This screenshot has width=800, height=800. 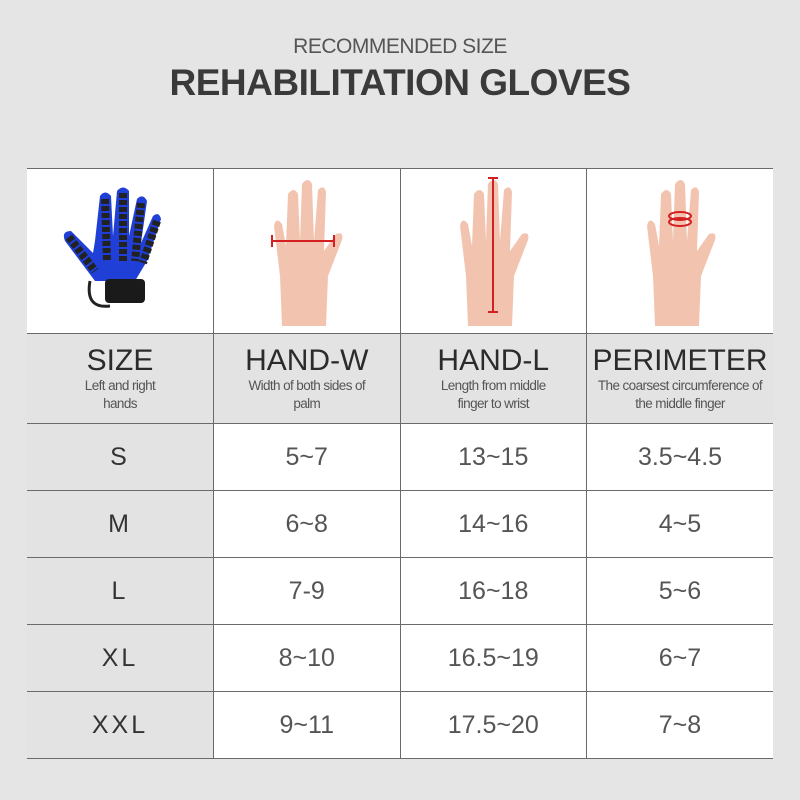 What do you see at coordinates (679, 658) in the screenshot?
I see `perimeter-cell: 6~7` at bounding box center [679, 658].